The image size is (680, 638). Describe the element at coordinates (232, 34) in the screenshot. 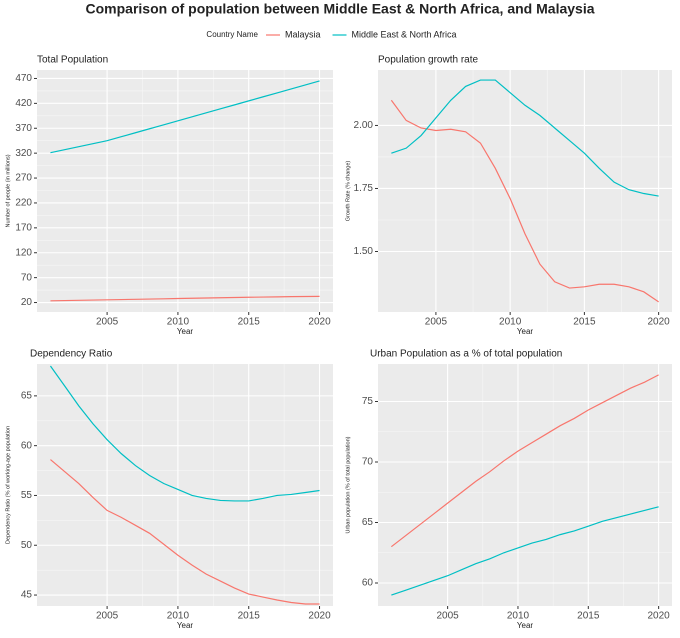

I see `legend-title: Country Name` at that location.